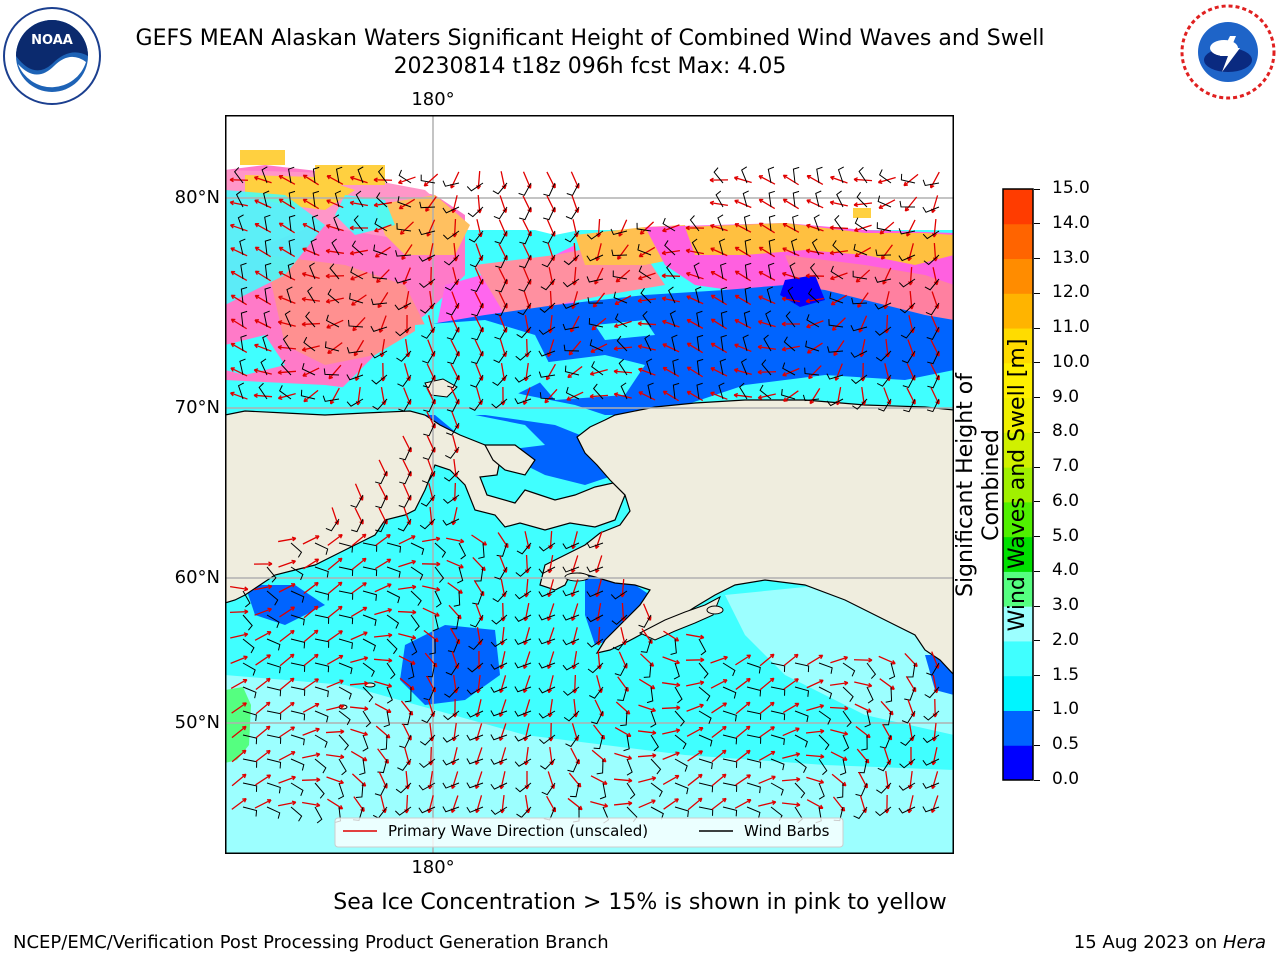  Describe the element at coordinates (1037, 571) in the screenshot. I see `colorbar-tick-mark` at that location.